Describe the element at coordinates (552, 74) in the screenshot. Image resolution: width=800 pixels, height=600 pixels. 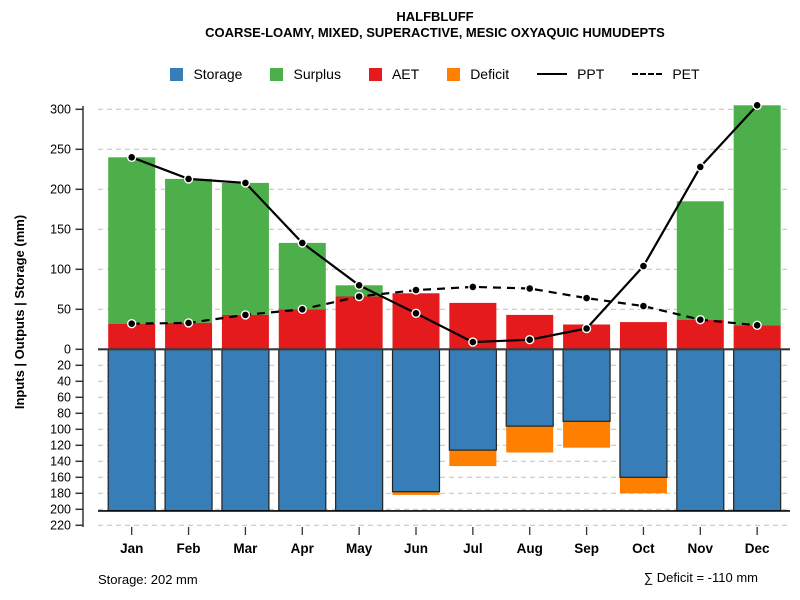
I see `solid-line-swatch` at that location.